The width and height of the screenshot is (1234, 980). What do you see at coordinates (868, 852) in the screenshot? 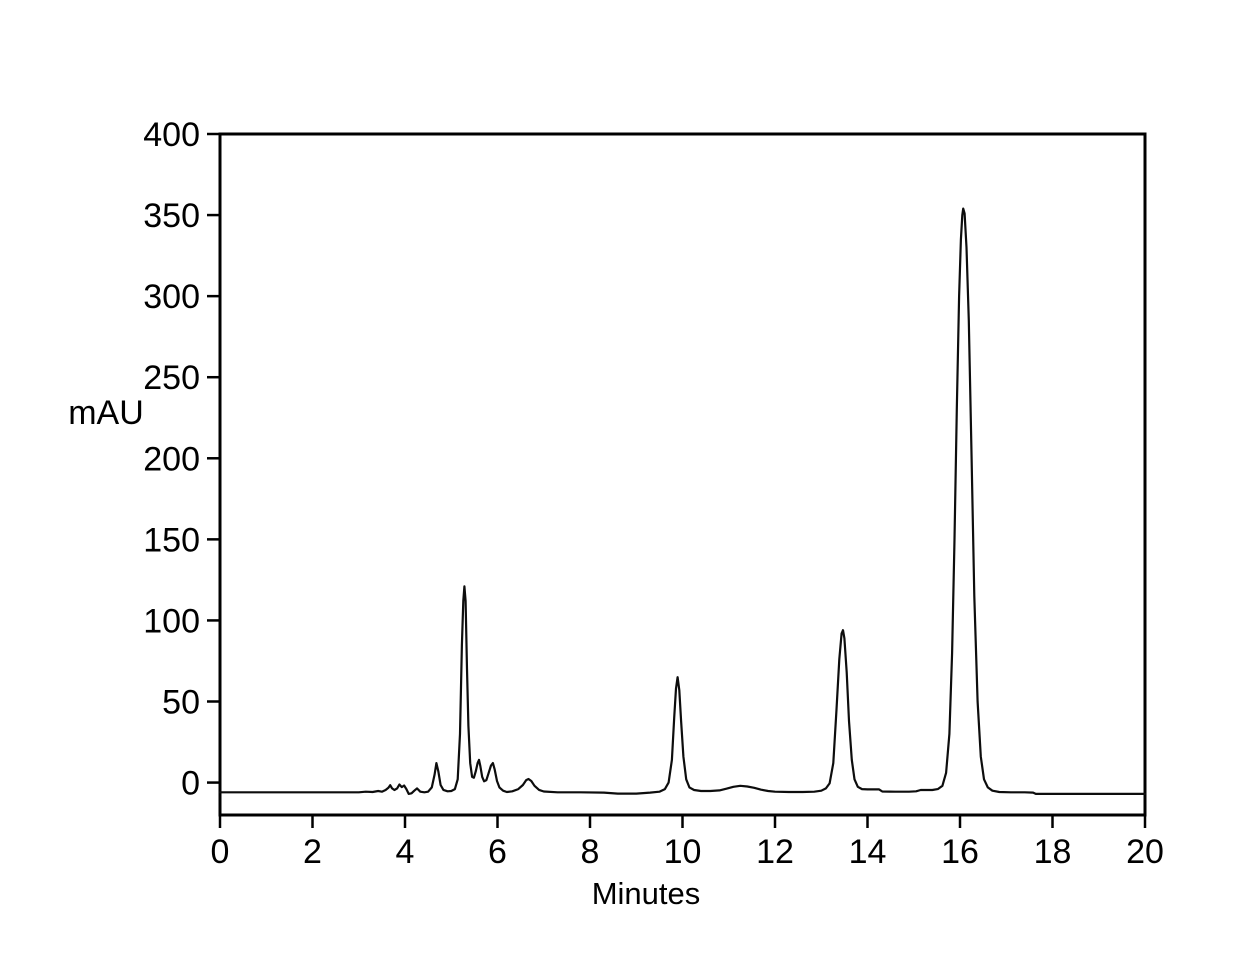
I see `x-tick-label: 14` at bounding box center [868, 852].